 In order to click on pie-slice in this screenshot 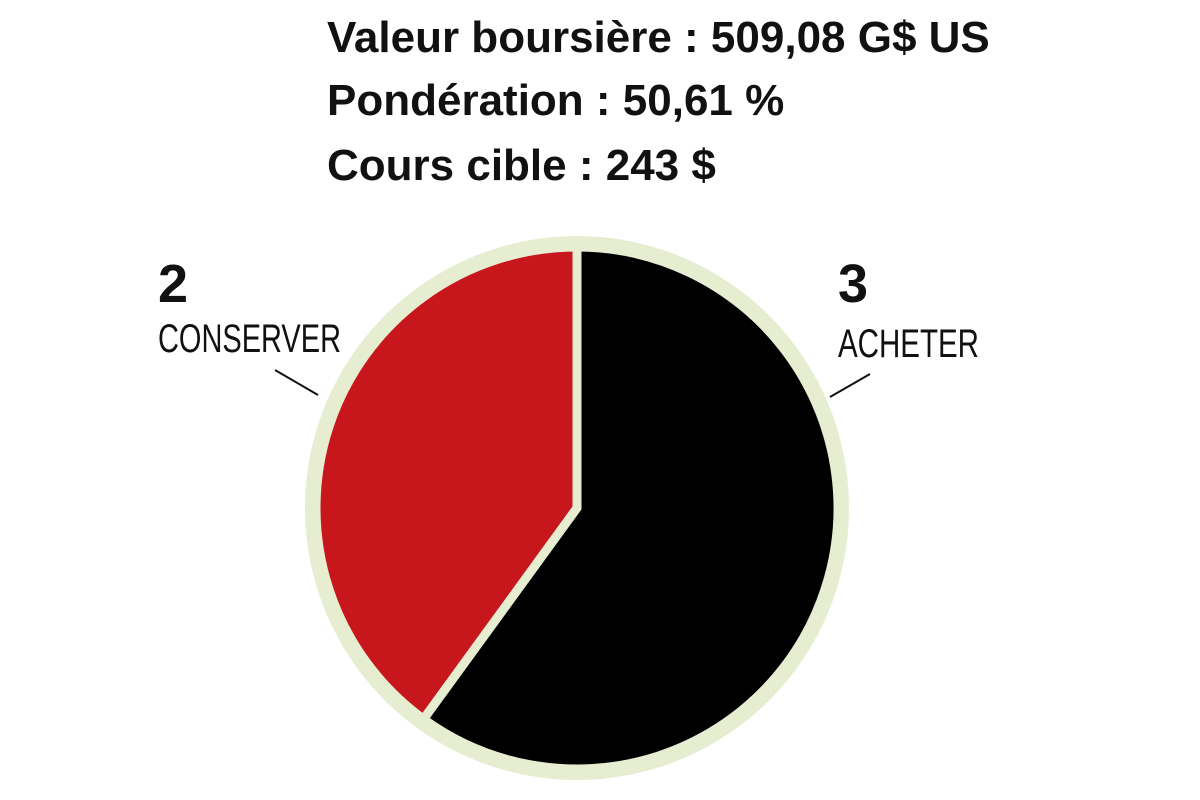, I will do `click(446, 484)`.